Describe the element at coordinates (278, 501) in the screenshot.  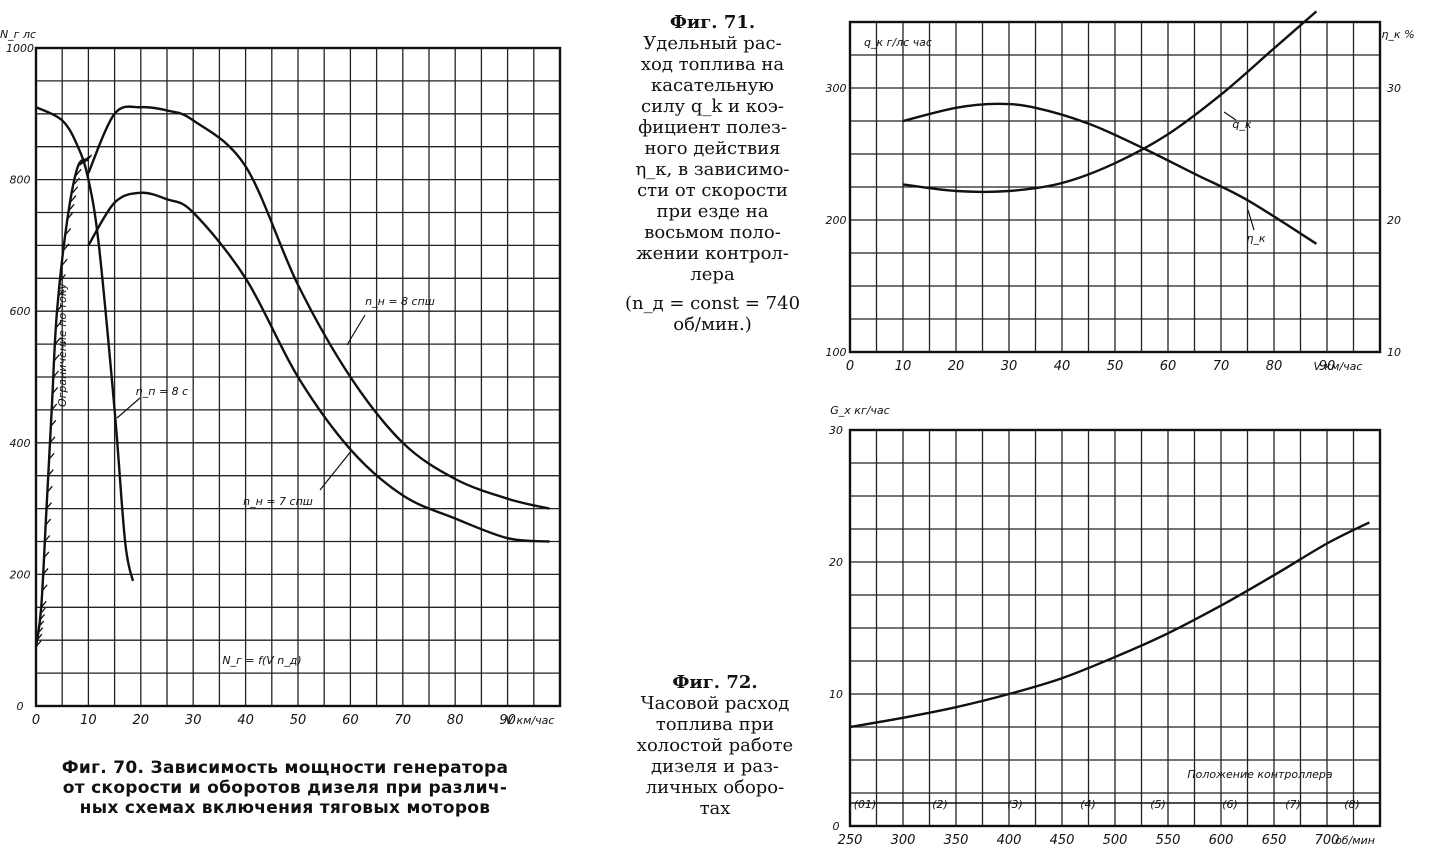
I see `series-label: n_н = 7 спш` at that location.